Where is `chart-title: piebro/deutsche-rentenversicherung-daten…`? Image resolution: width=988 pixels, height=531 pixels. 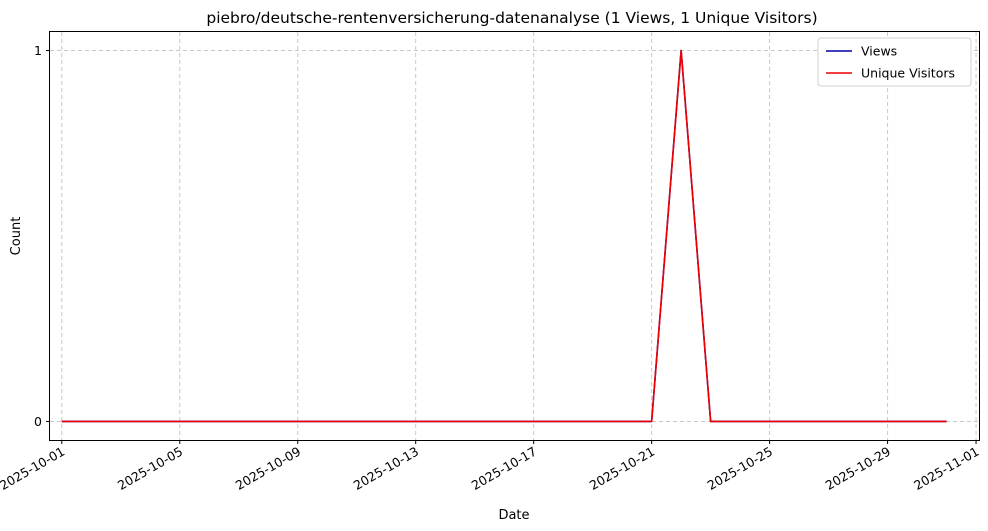 chart-title: piebro/deutsche-rentenversicherung-daten… is located at coordinates (511, 18).